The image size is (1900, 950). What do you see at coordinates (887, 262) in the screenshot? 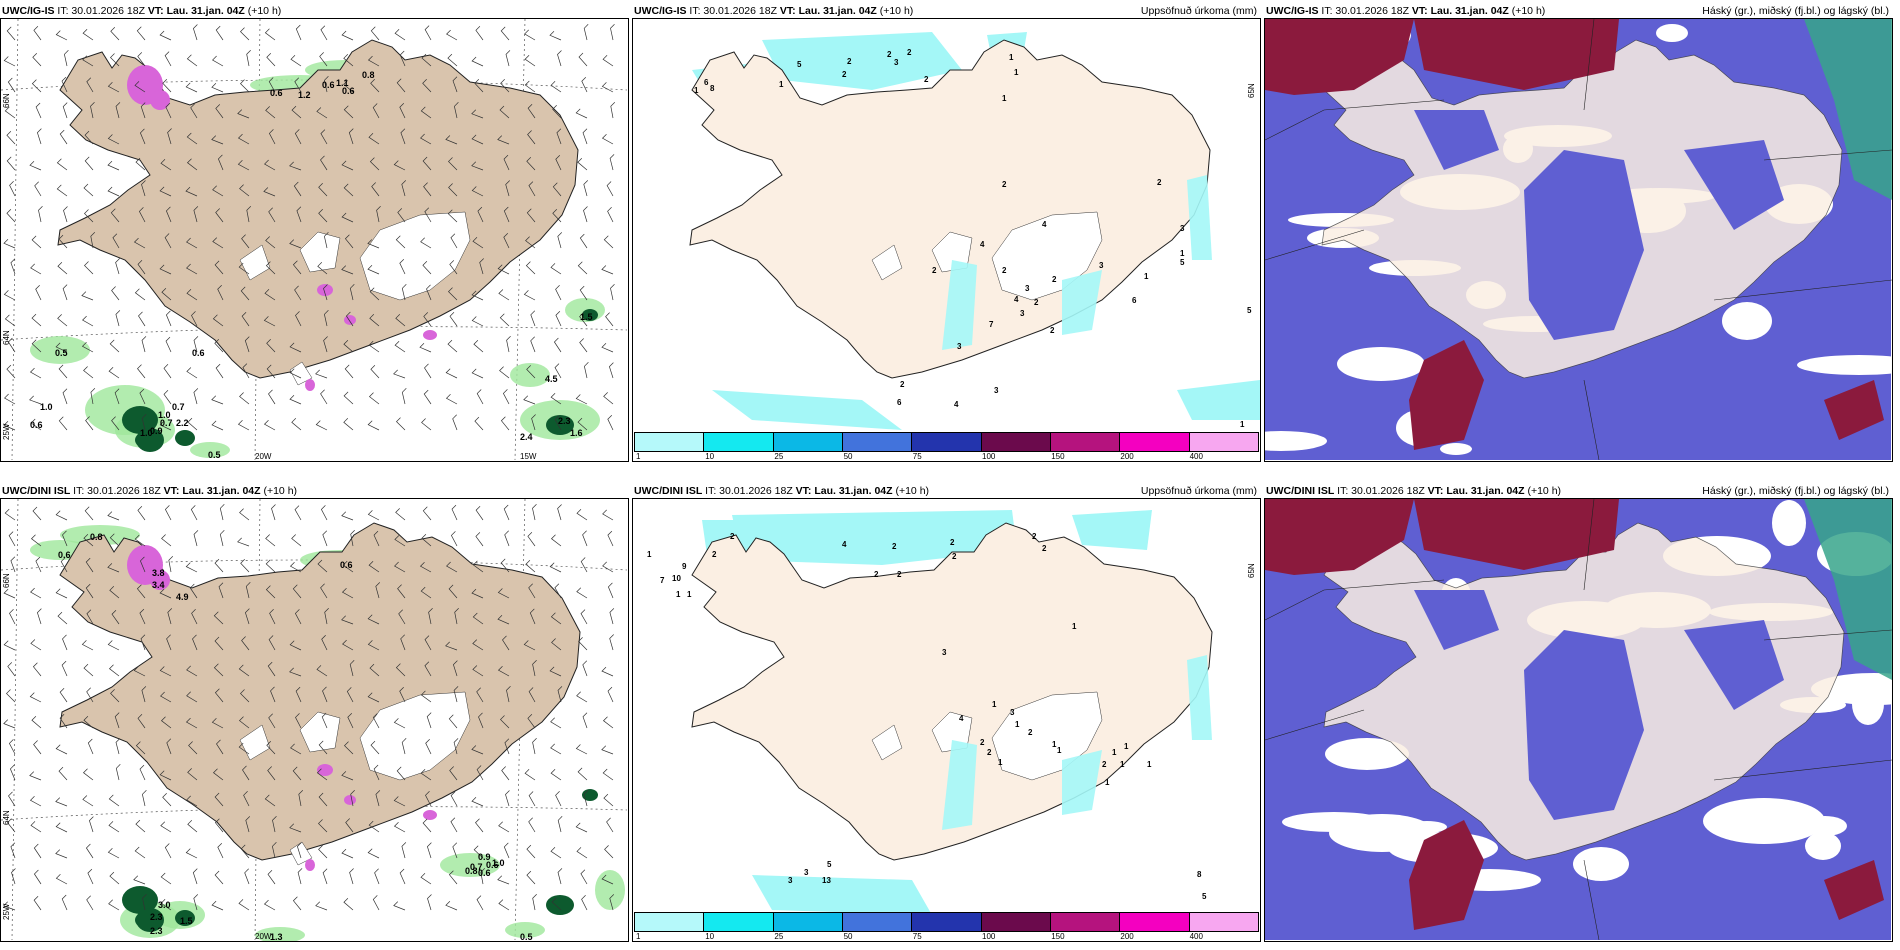
I see `langjokull-glacier` at bounding box center [887, 262].